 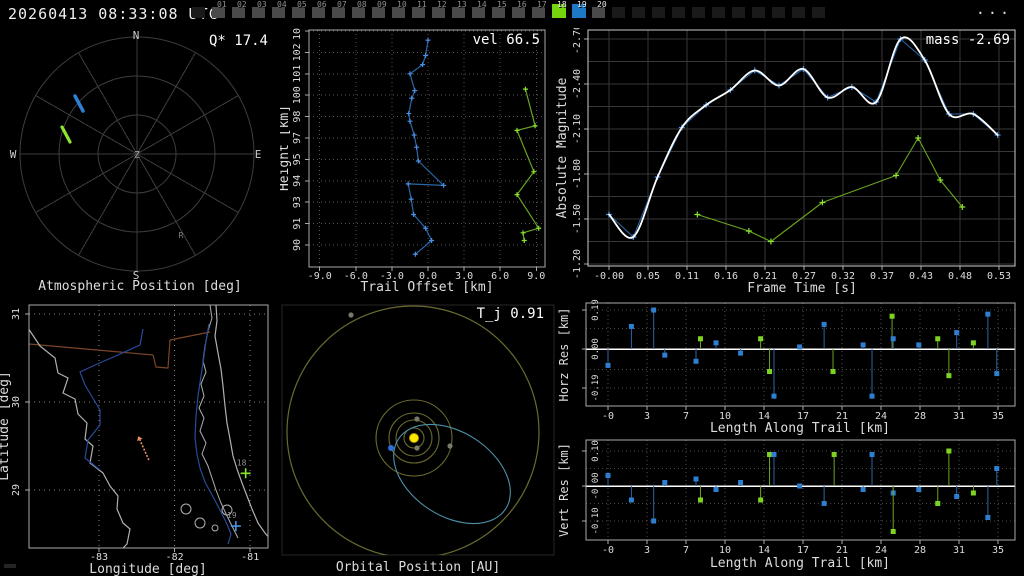 What do you see at coordinates (725, 550) in the screenshot?
I see `tick-label: 10` at bounding box center [725, 550].